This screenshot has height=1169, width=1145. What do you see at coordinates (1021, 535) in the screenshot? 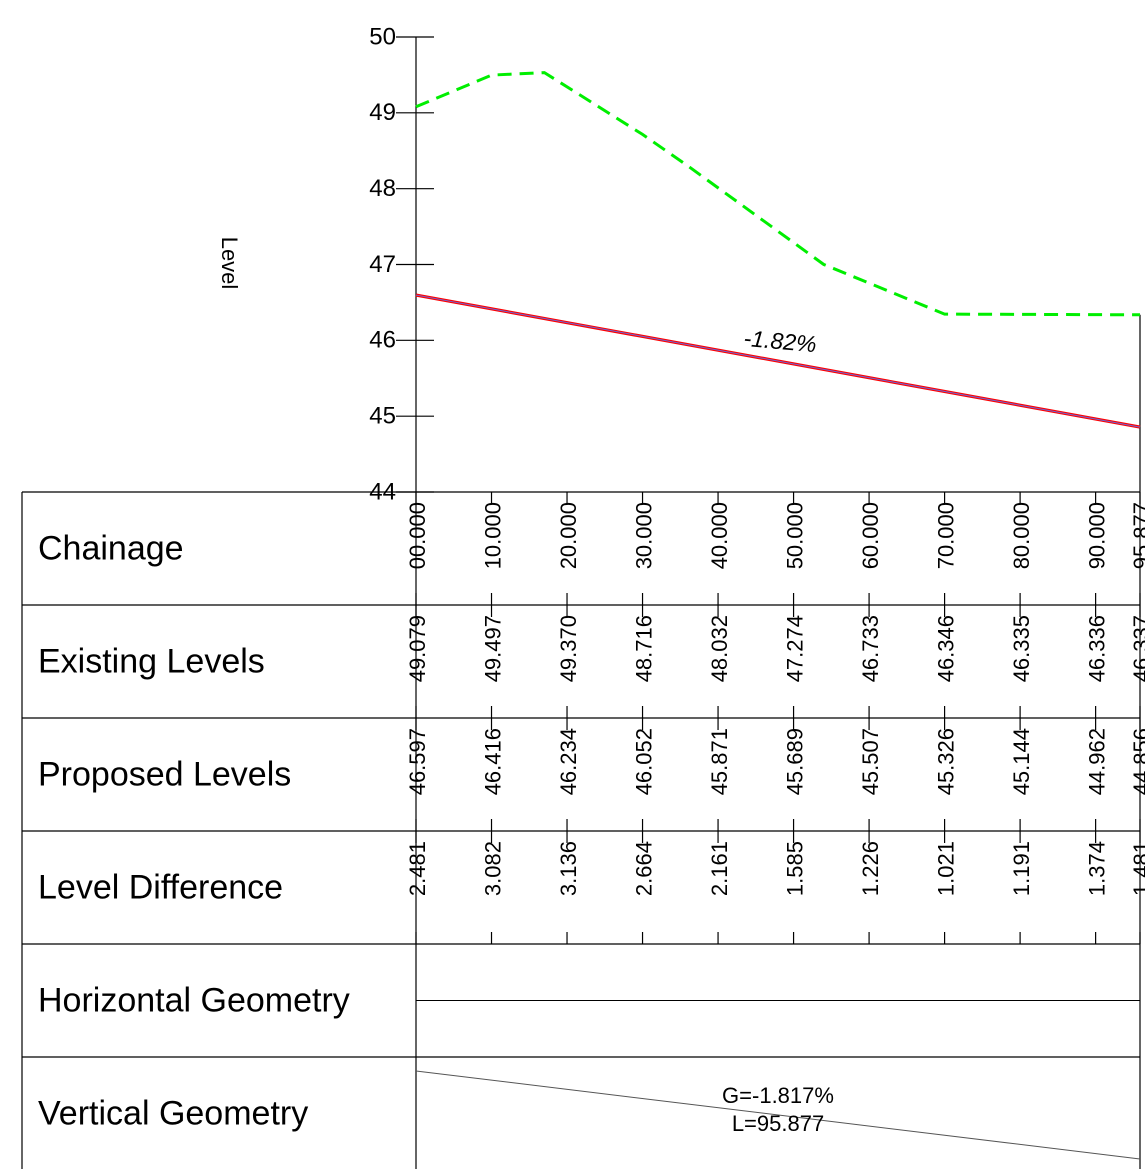
I see `cell-value: 80.000` at bounding box center [1021, 535].